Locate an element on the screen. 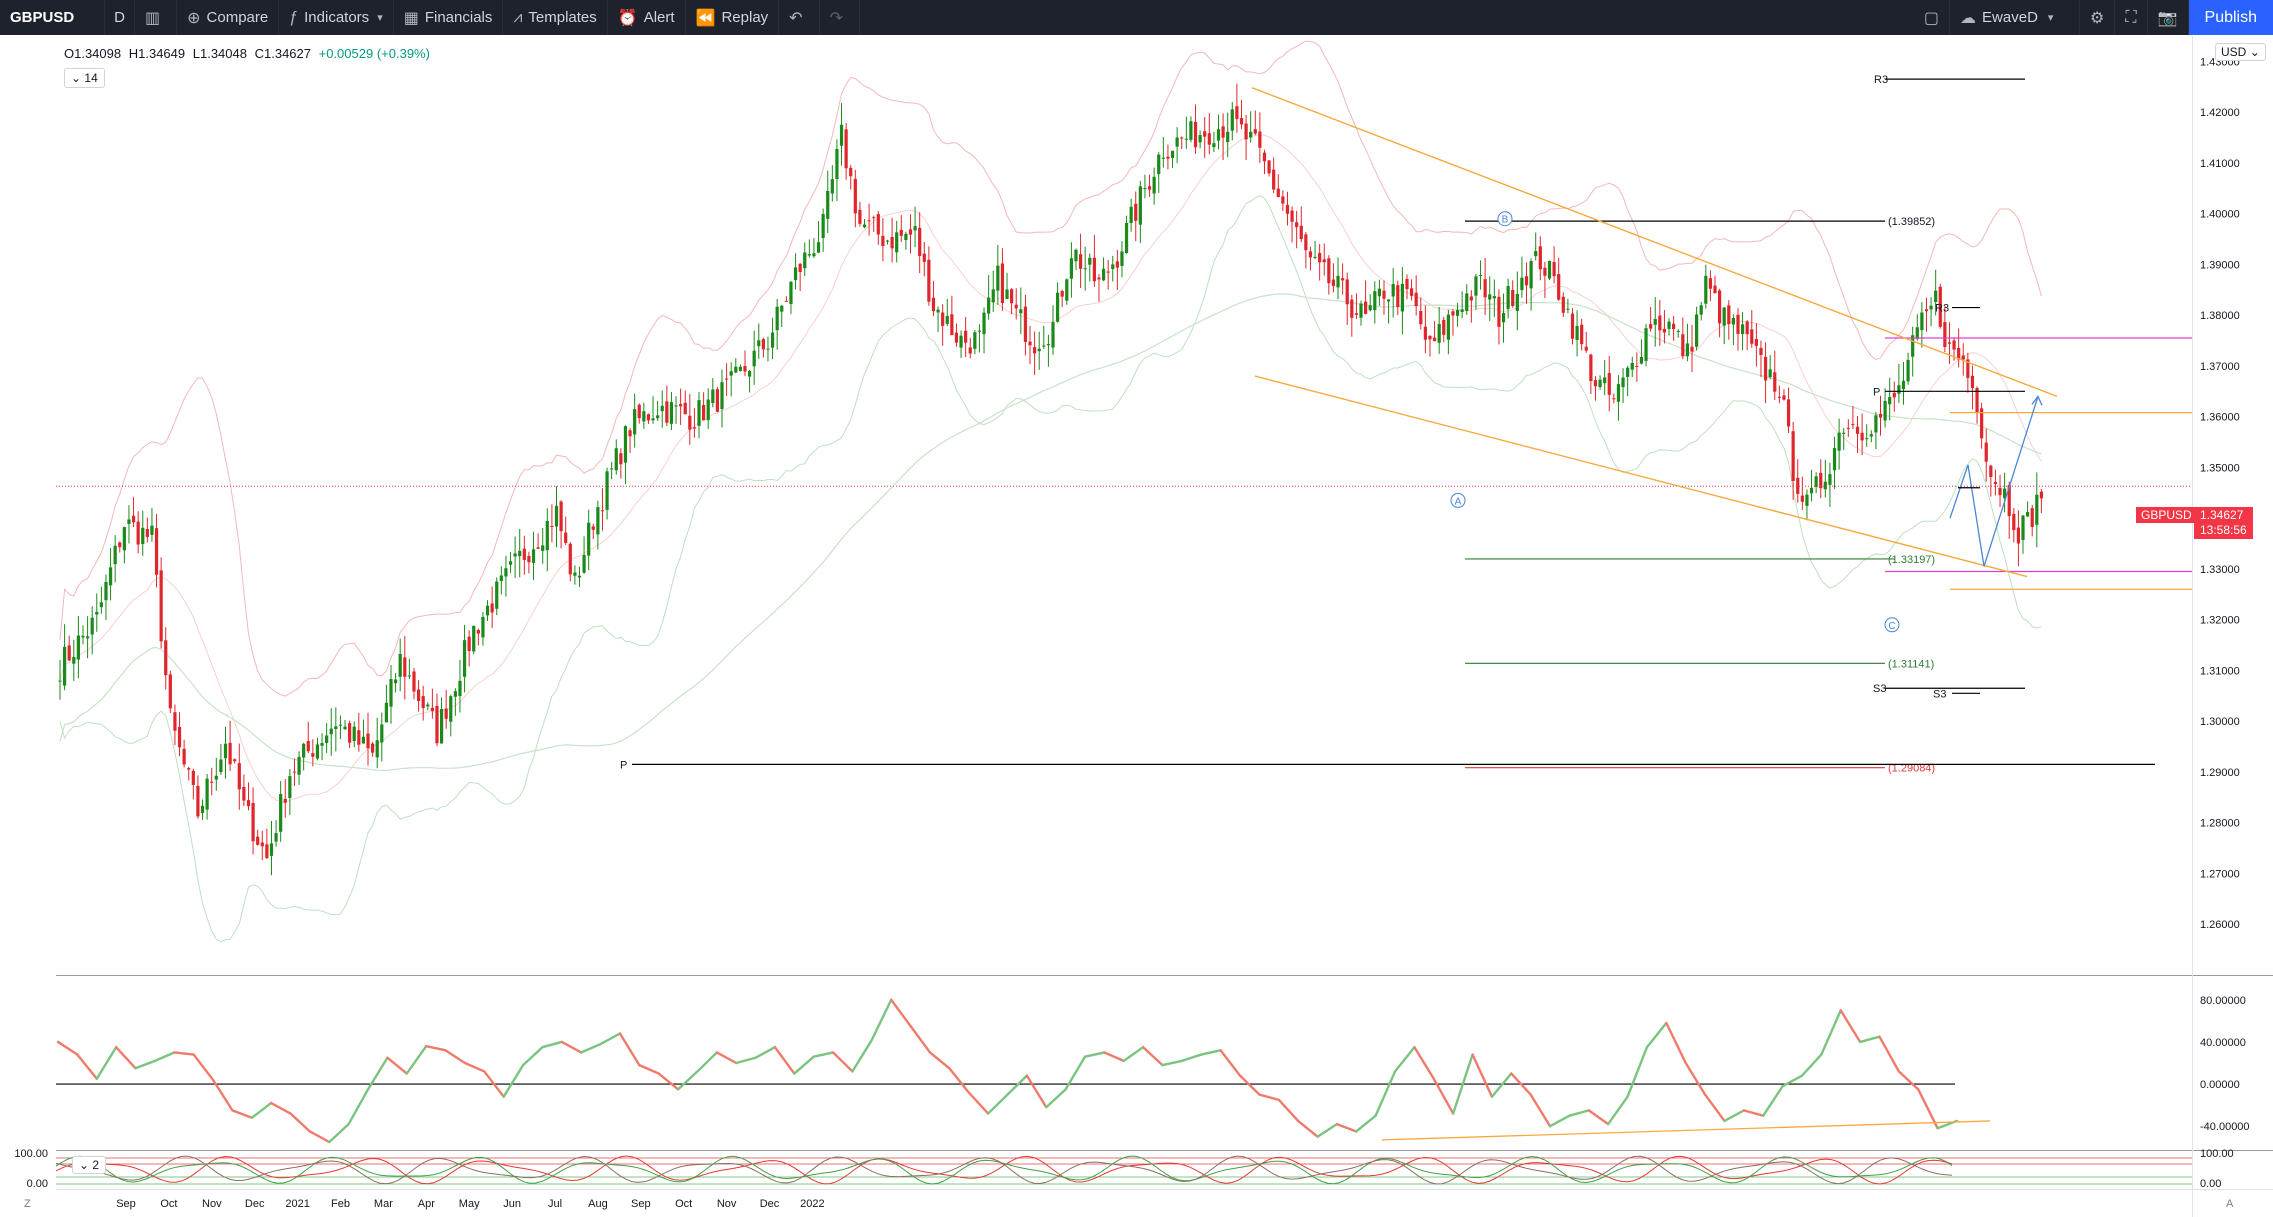 The height and width of the screenshot is (1217, 2273). auto-scale-corner: A is located at coordinates (2230, 1204).